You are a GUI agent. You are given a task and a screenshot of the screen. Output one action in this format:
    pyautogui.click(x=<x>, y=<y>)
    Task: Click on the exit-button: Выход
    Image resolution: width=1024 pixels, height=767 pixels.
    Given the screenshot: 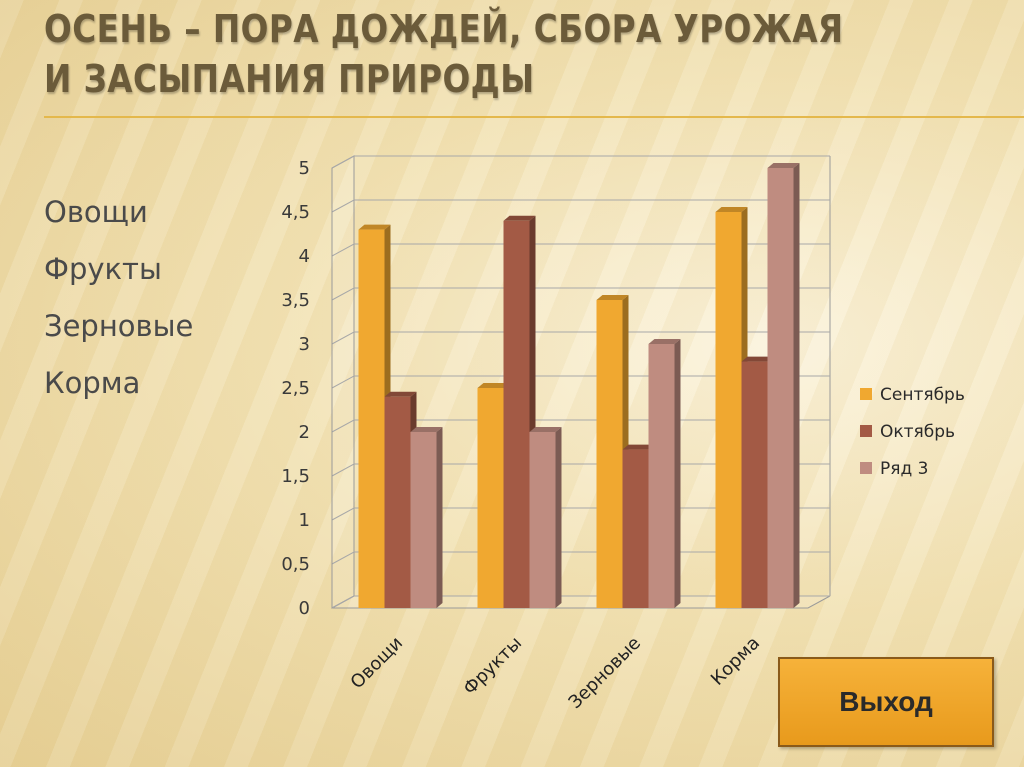 What is the action you would take?
    pyautogui.click(x=886, y=702)
    